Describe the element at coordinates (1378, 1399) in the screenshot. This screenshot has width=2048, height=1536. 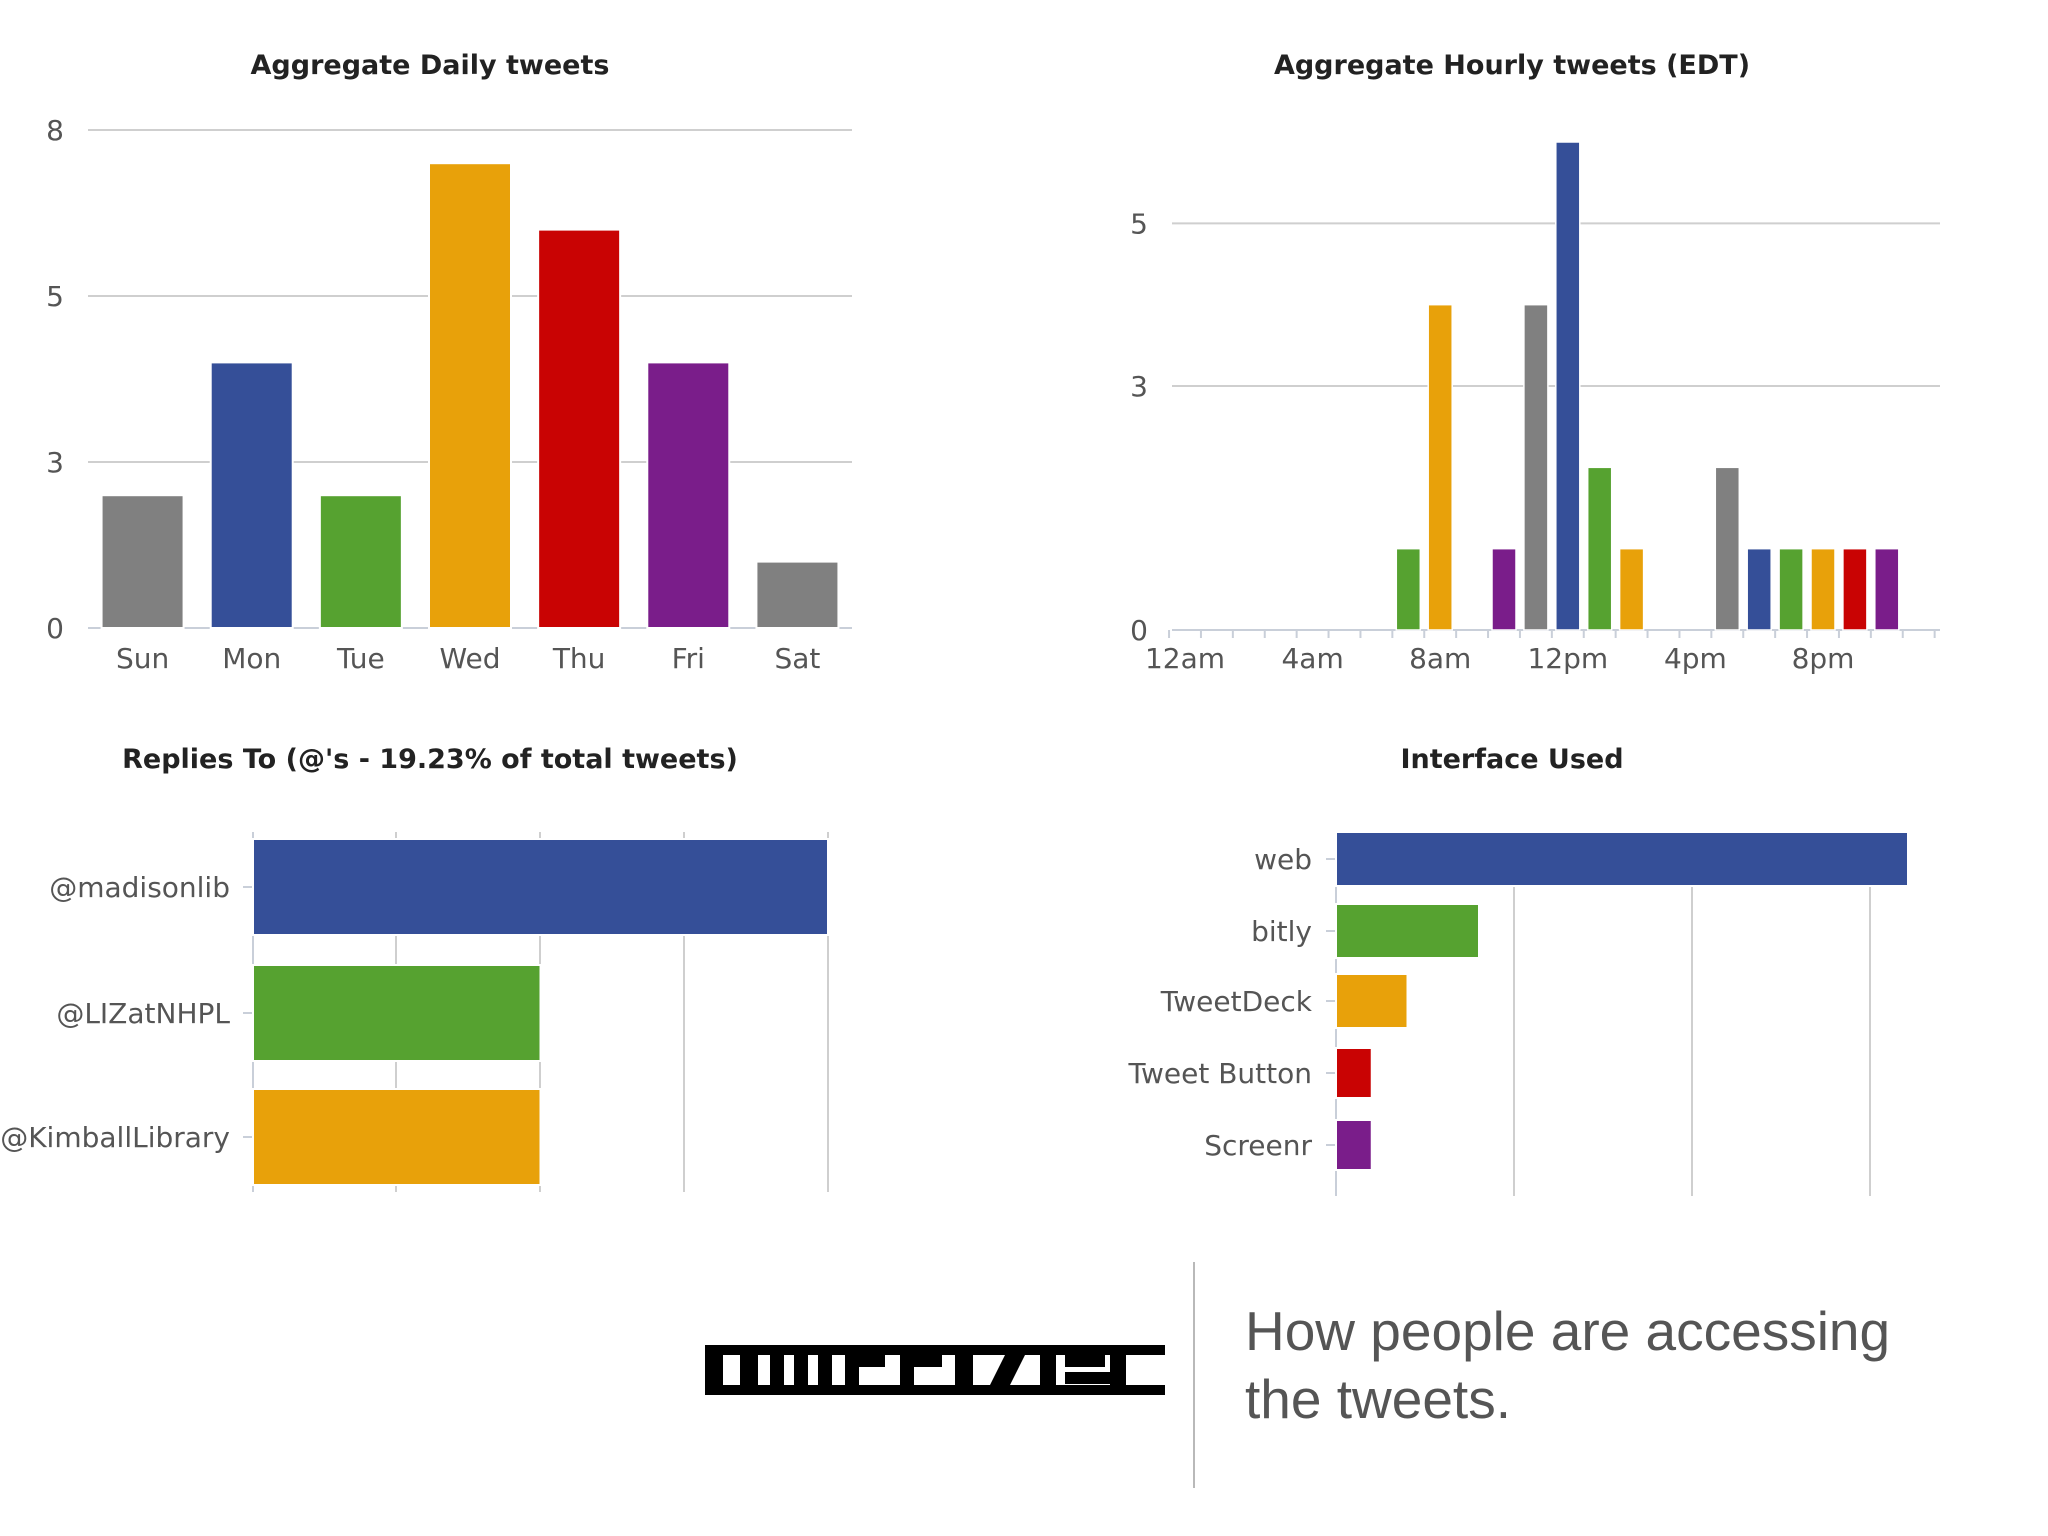
I see `caption-line-2: the tweets.` at that location.